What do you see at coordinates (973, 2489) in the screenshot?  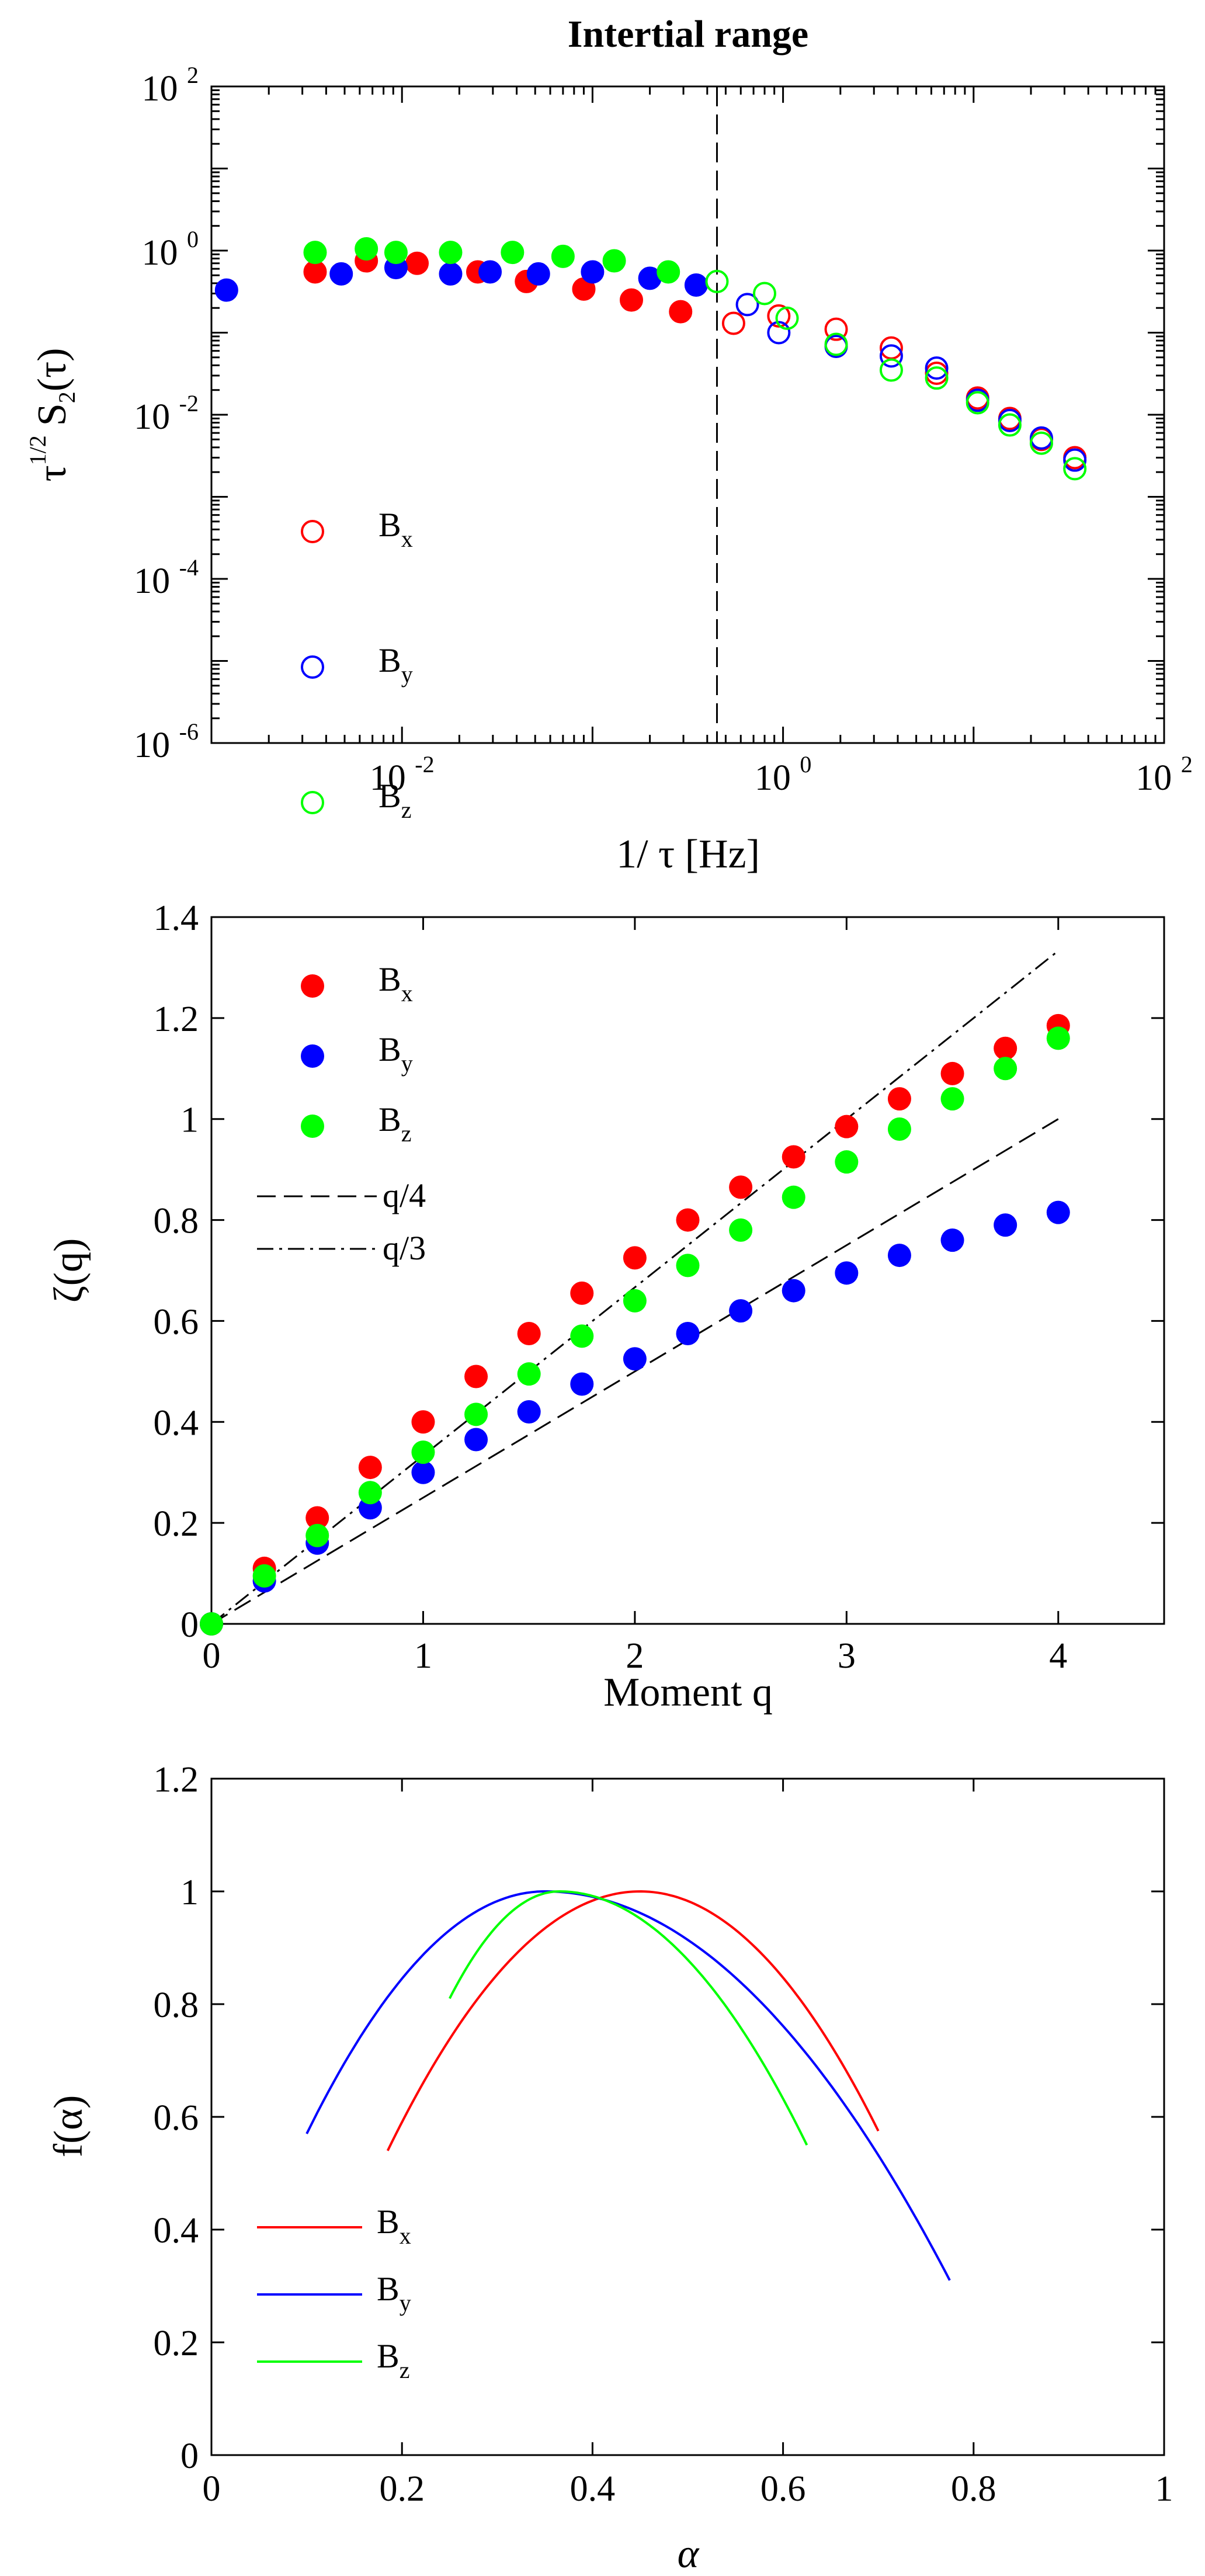 I see `panel-3-x-tick-label: 0.8` at bounding box center [973, 2489].